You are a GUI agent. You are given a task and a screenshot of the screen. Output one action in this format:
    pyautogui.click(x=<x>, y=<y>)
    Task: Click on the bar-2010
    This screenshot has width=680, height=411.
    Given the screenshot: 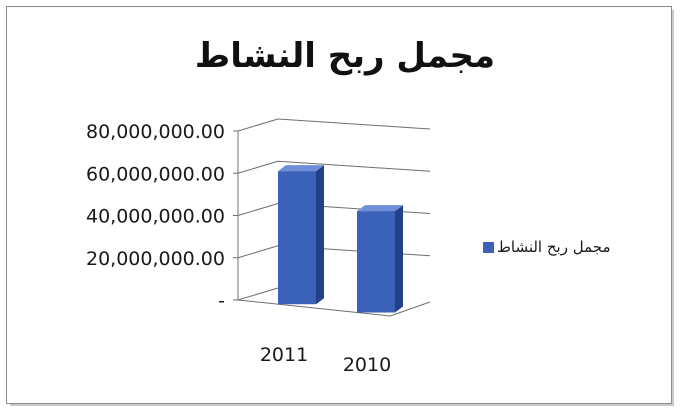 What is the action you would take?
    pyautogui.click(x=380, y=259)
    